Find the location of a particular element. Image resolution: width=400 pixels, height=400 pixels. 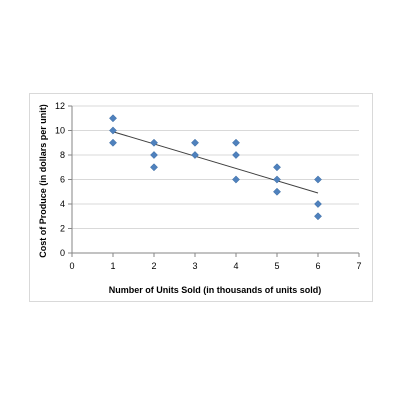

x-tick-label: 6 is located at coordinates (317, 266).